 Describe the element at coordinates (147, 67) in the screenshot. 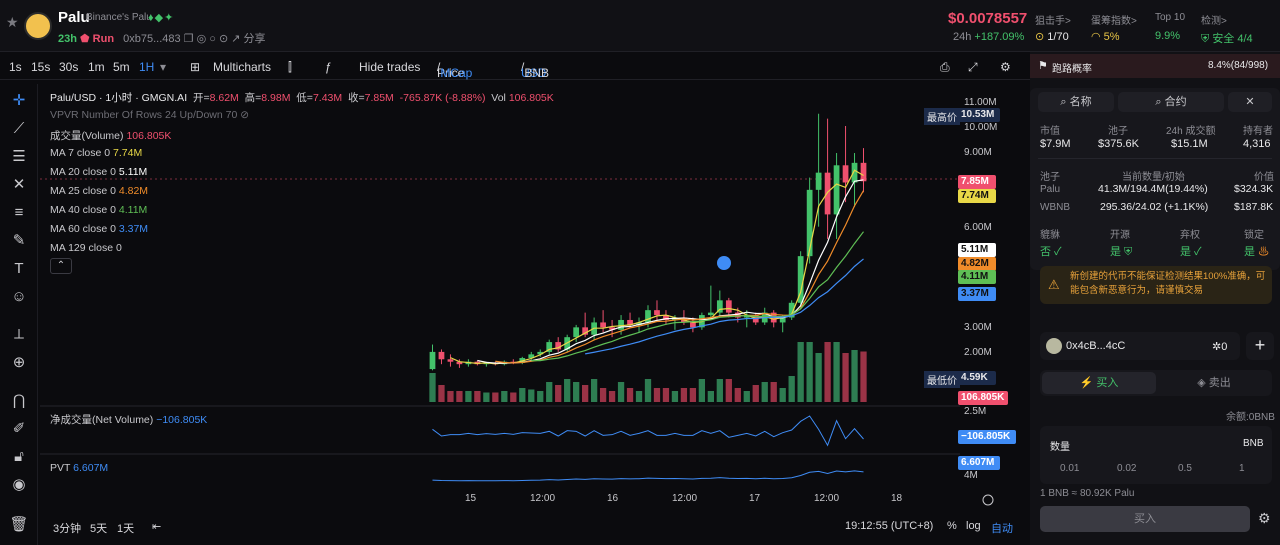

I see `interval-1h: 1H` at that location.